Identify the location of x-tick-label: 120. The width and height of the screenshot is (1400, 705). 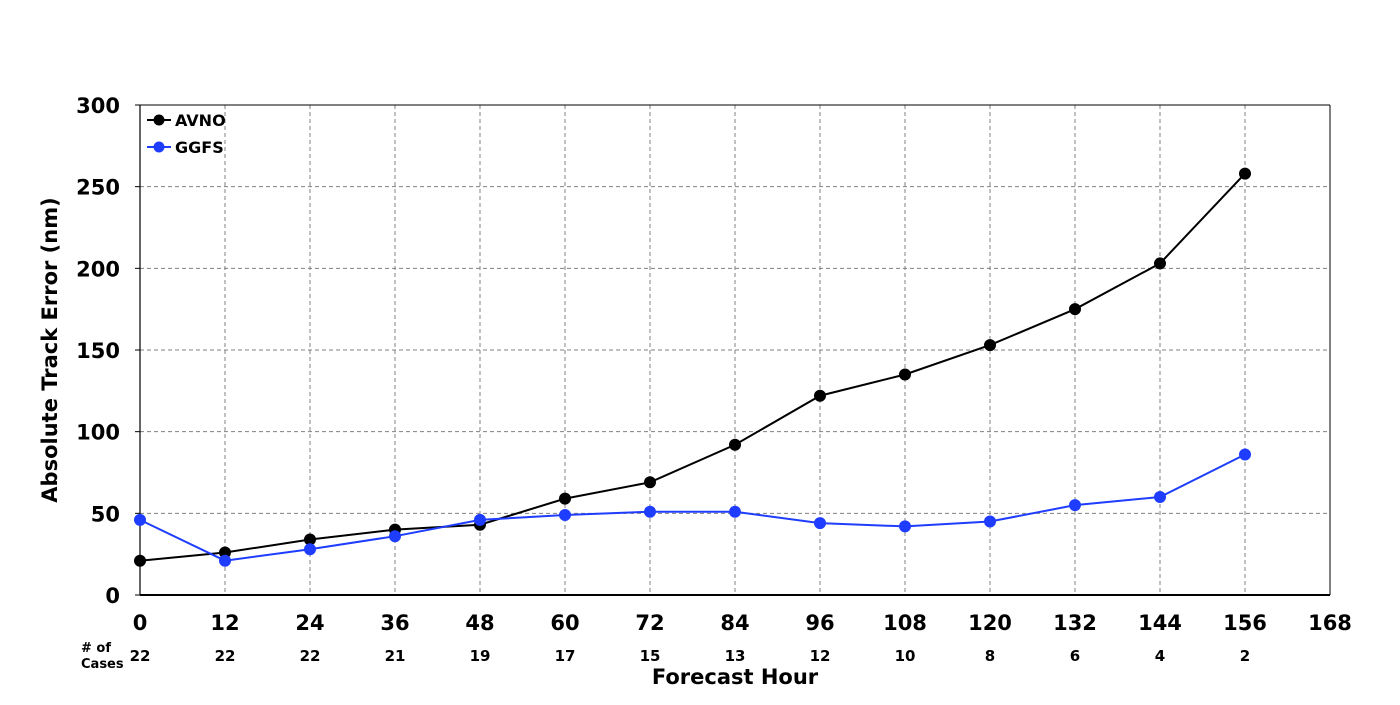
(990, 623).